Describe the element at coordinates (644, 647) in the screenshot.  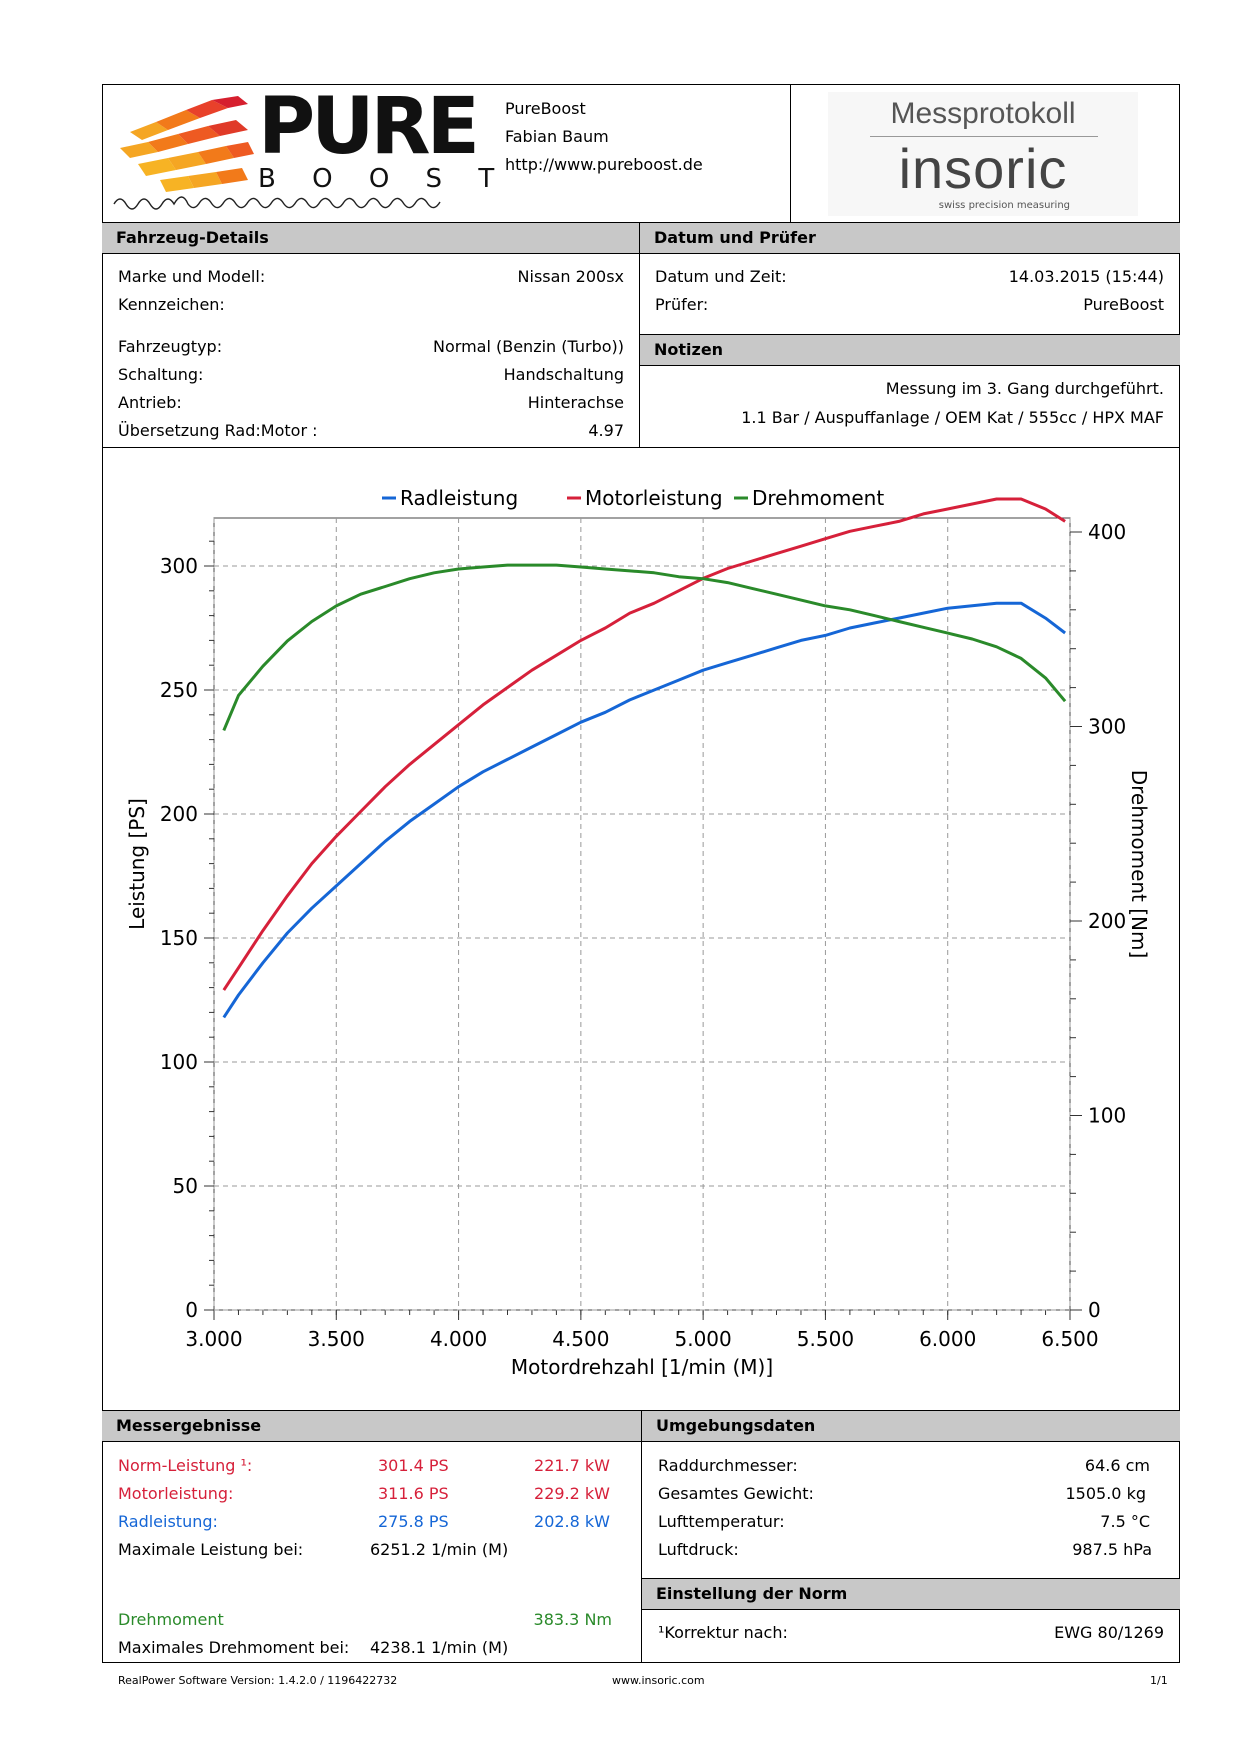
I see `series-line-drehmoment` at that location.